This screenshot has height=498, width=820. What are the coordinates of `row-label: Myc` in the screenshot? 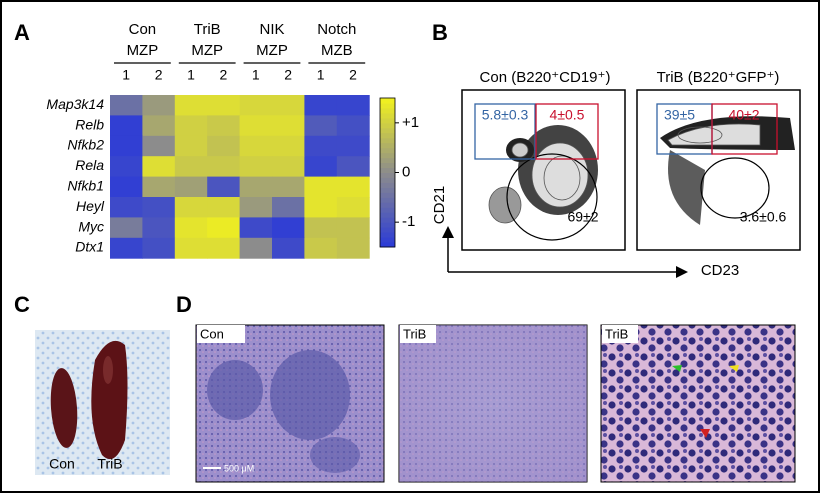 It's located at (91, 226).